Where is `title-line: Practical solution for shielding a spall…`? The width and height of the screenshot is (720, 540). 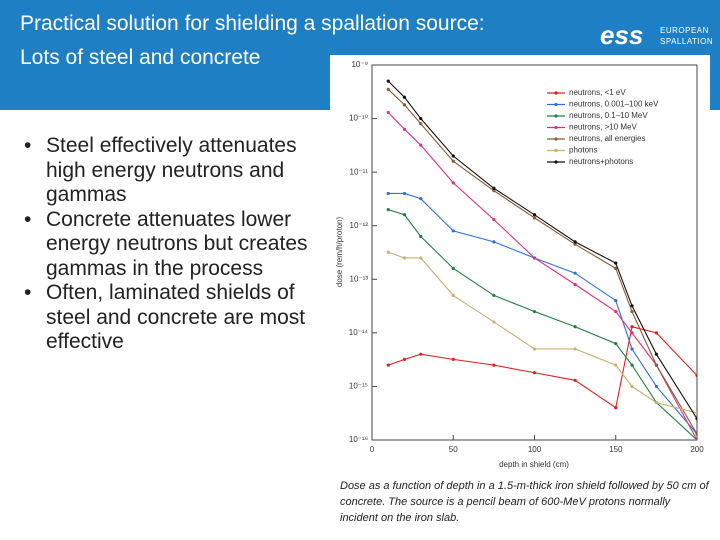
title-line: Practical solution for shielding a spall… is located at coordinates (252, 23).